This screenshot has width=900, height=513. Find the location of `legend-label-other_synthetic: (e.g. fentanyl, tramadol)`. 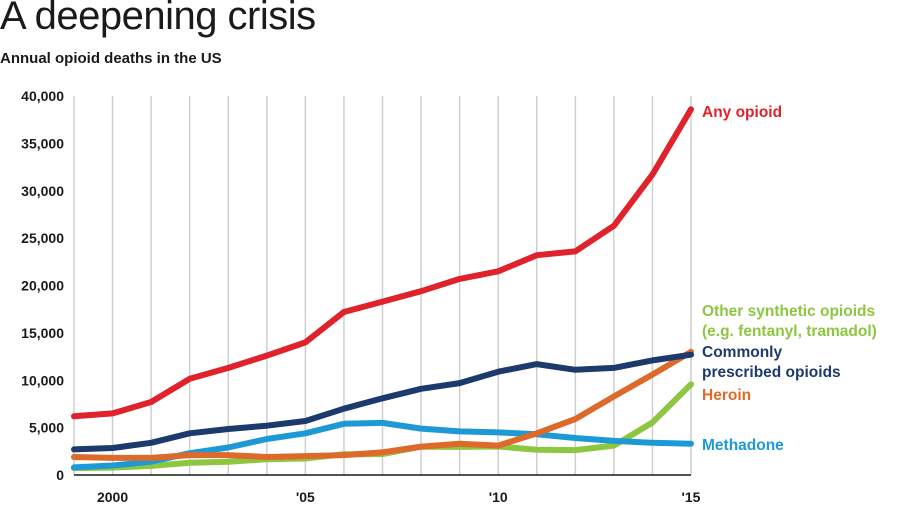

legend-label-other_synthetic: (e.g. fentanyl, tramadol) is located at coordinates (789, 331).